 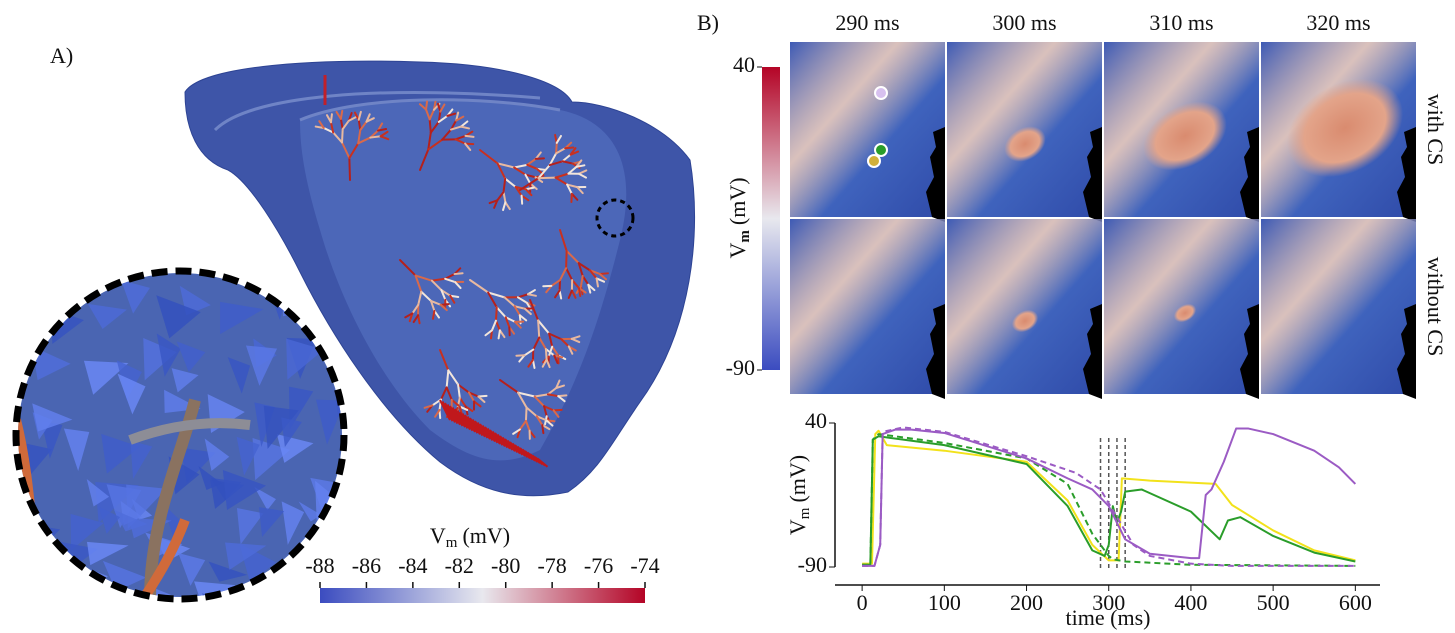 I want to click on x-tick-label: 500, so click(x=1273, y=602).